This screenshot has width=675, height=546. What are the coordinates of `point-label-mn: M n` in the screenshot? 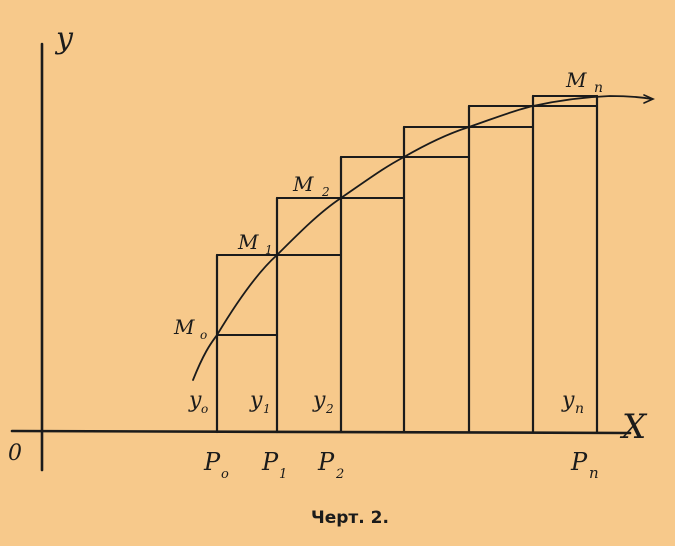 It's located at (584, 82).